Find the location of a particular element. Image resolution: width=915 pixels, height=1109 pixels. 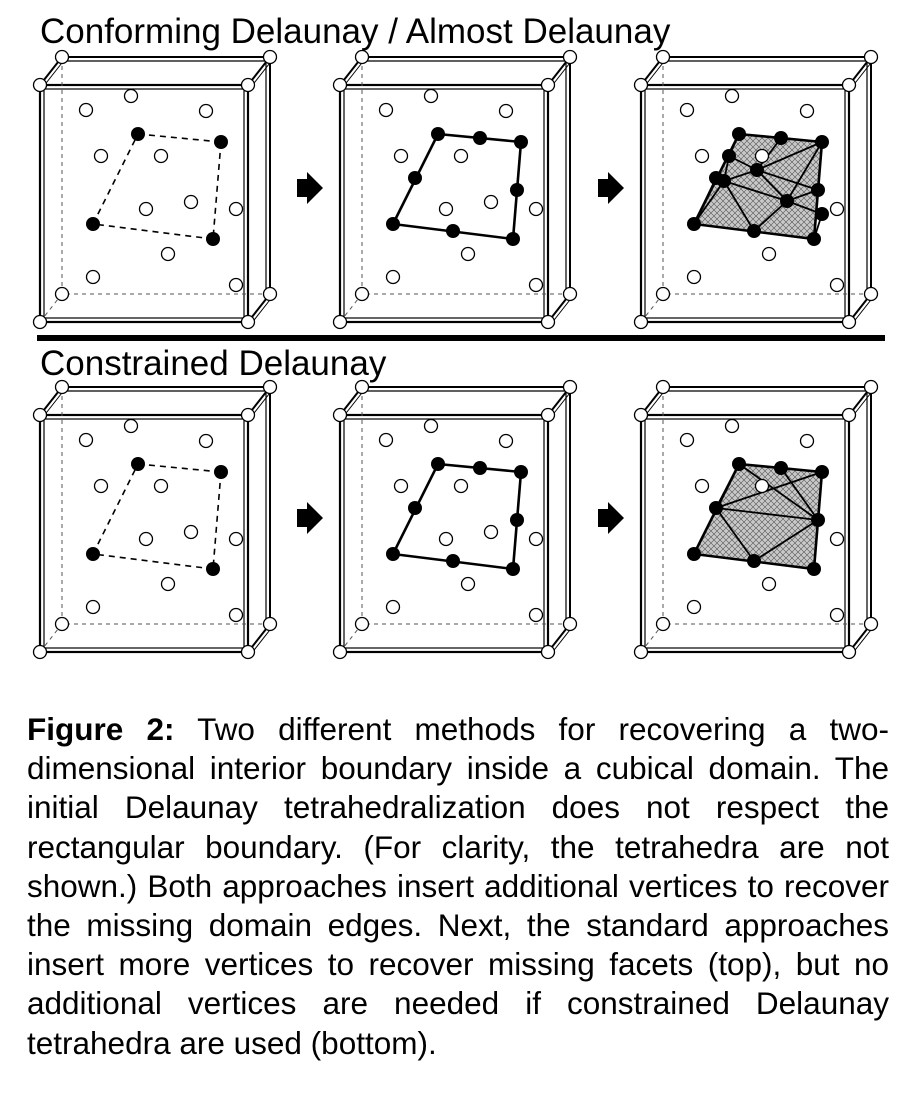

recovered-facet is located at coordinates (758, 516).